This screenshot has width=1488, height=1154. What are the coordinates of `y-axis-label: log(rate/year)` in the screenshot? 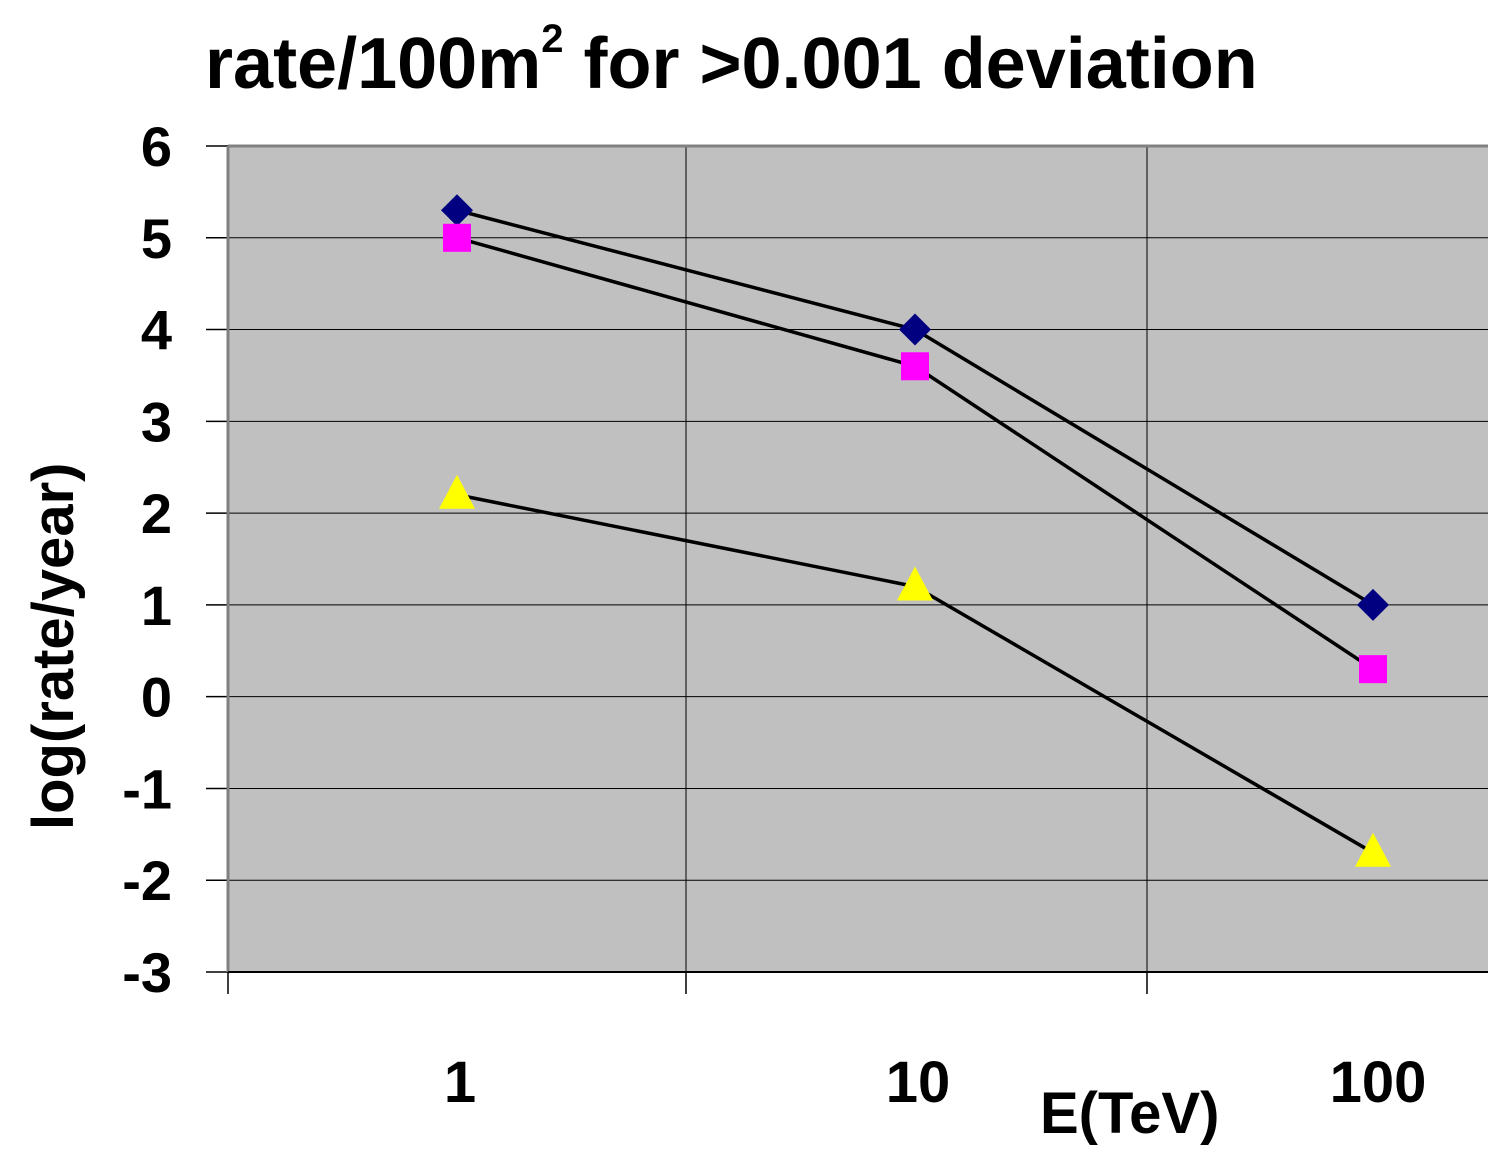 It's located at (53, 646).